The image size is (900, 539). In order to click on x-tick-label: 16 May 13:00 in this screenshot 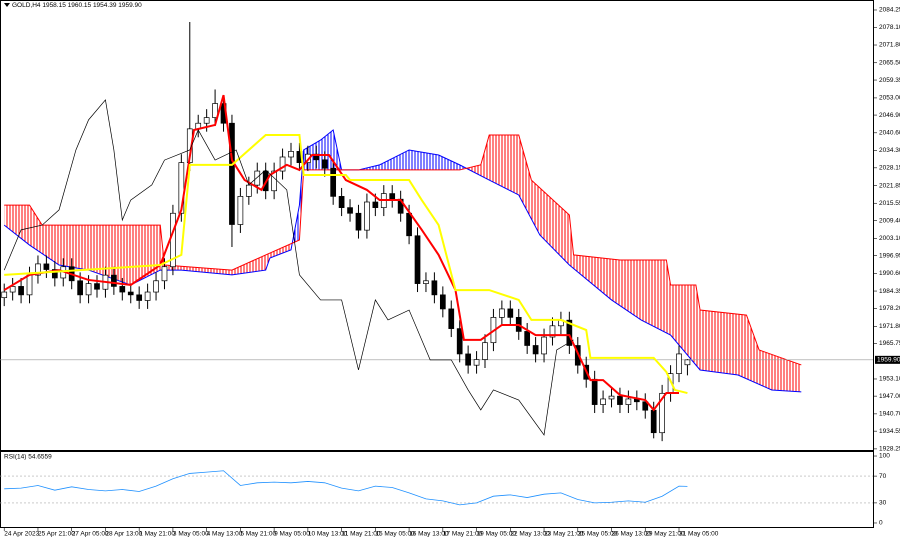, I will do `click(429, 534)`.